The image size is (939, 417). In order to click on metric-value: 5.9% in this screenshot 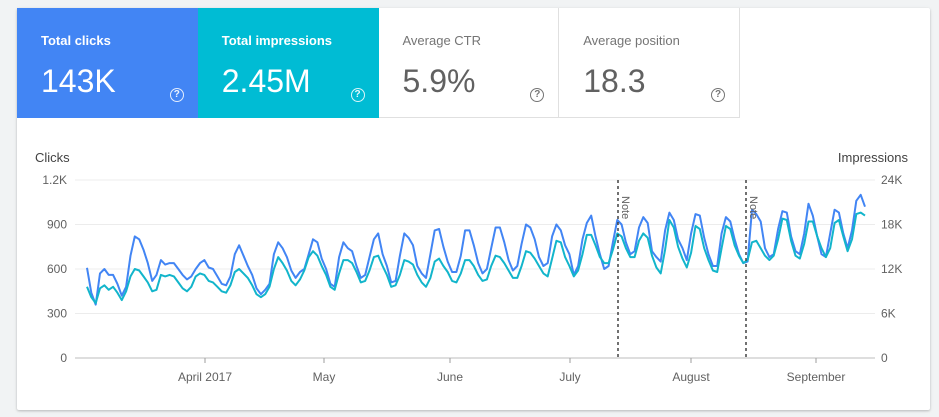, I will do `click(439, 81)`.